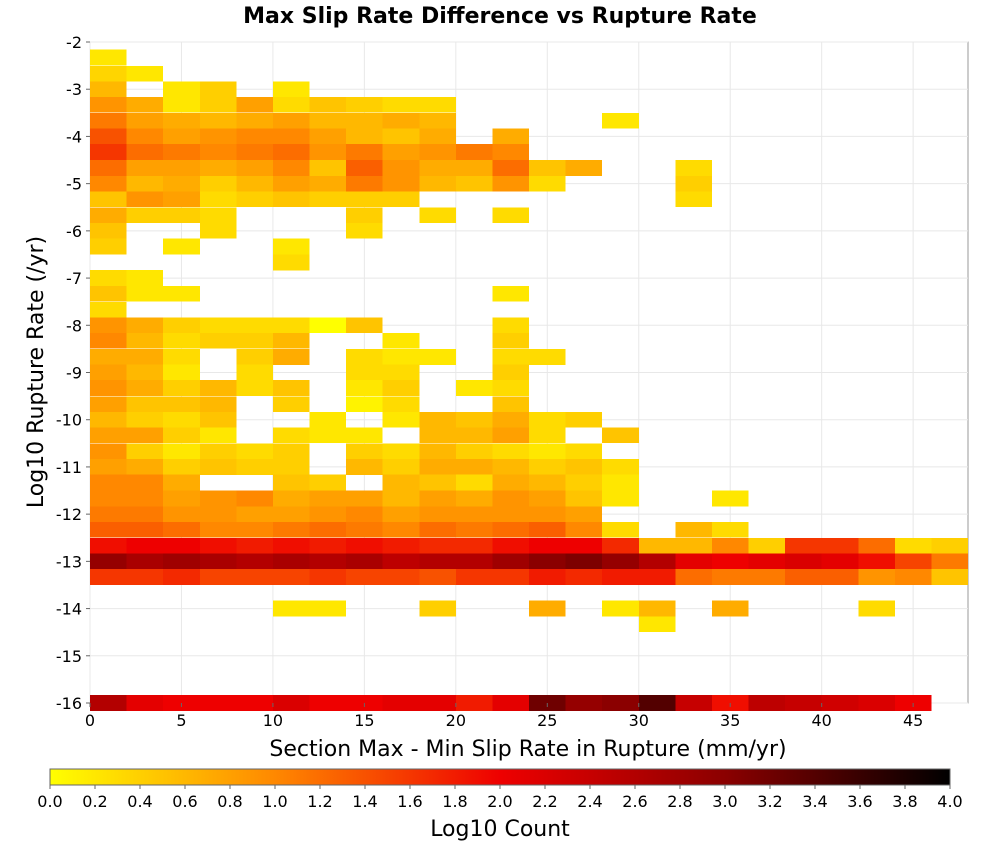 This screenshot has height=850, width=1000. What do you see at coordinates (500, 829) in the screenshot?
I see `colorbar-label: Log10 Count` at bounding box center [500, 829].